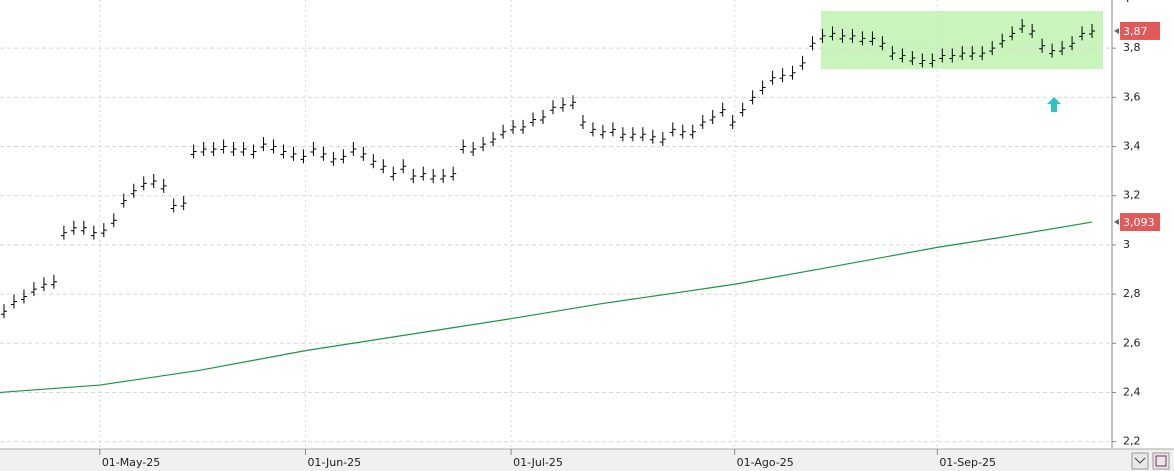 The image size is (1174, 471). I want to click on y-tick-label: 2,8, so click(1132, 293).